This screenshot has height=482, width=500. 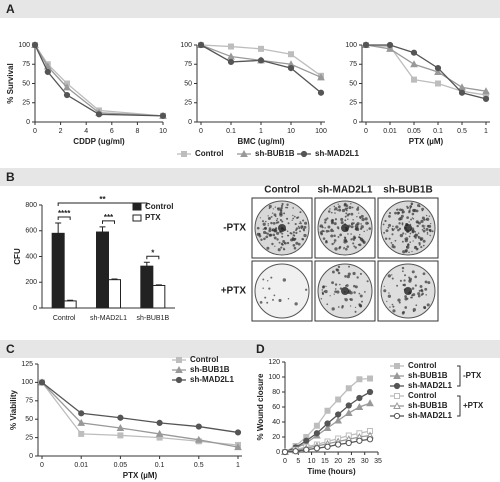 I want to click on y-tick-label: 20, so click(x=276, y=437).